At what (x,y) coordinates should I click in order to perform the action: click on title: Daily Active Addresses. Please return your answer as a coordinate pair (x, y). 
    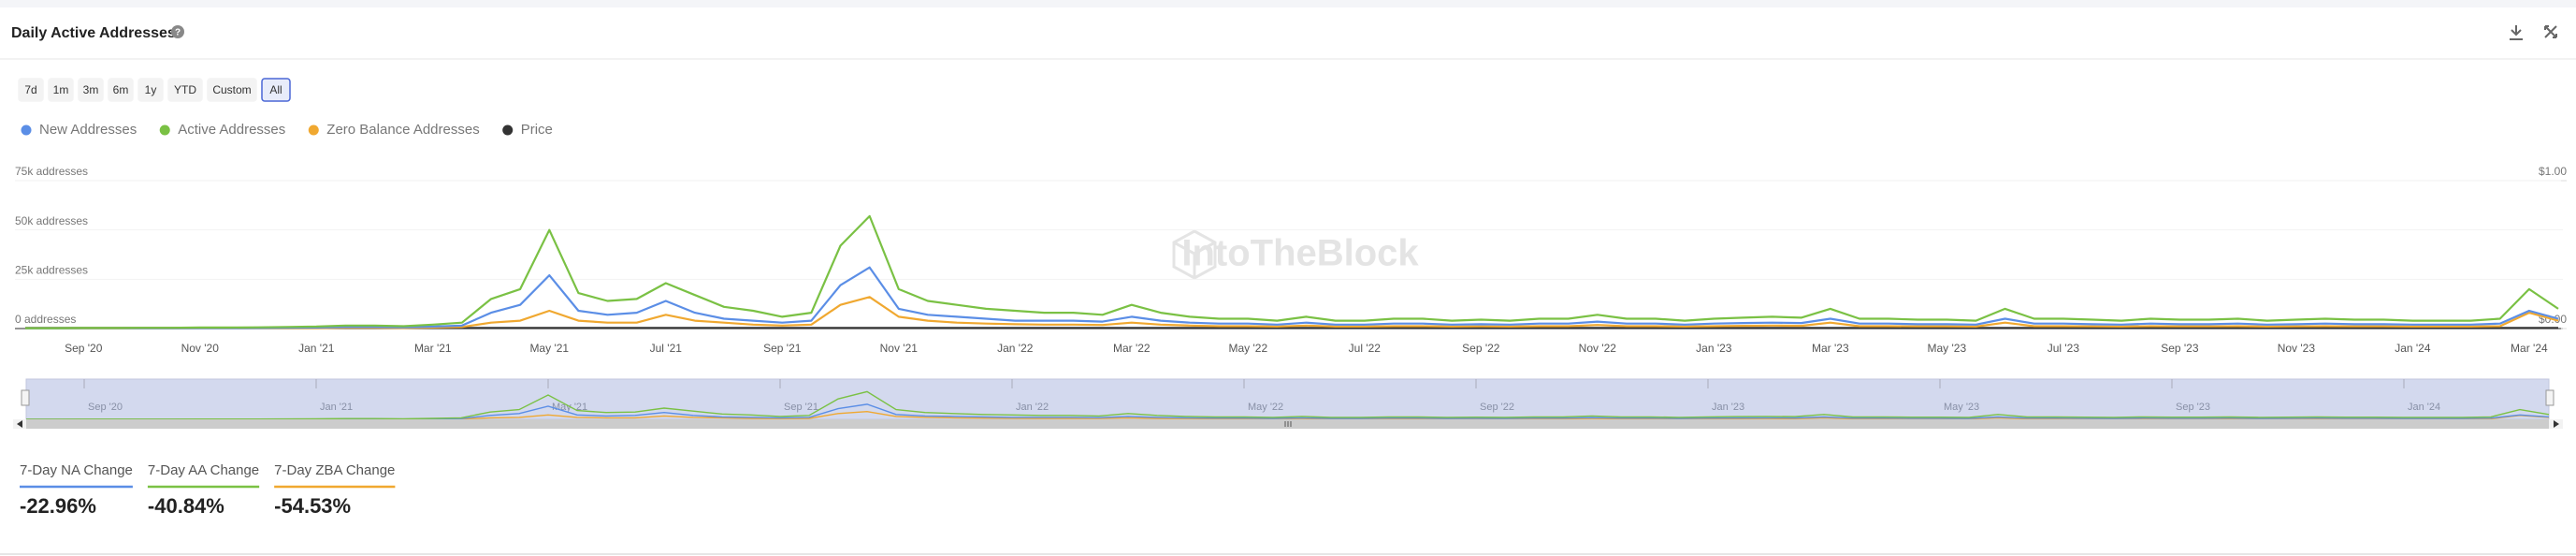
    Looking at the image, I should click on (93, 33).